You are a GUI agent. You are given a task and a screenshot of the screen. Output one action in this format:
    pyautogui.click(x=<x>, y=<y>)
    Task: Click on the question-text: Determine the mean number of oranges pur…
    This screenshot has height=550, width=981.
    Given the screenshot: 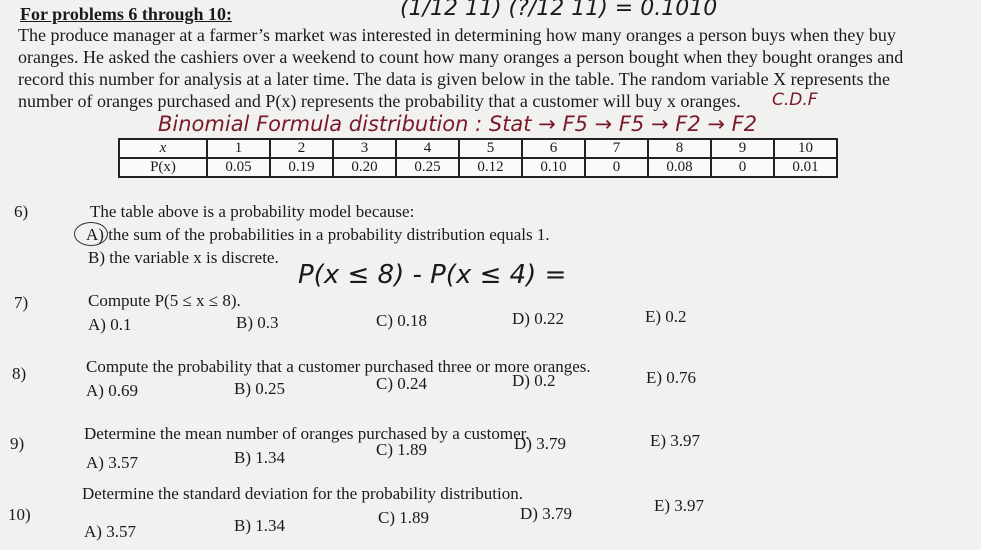 What is the action you would take?
    pyautogui.click(x=307, y=433)
    